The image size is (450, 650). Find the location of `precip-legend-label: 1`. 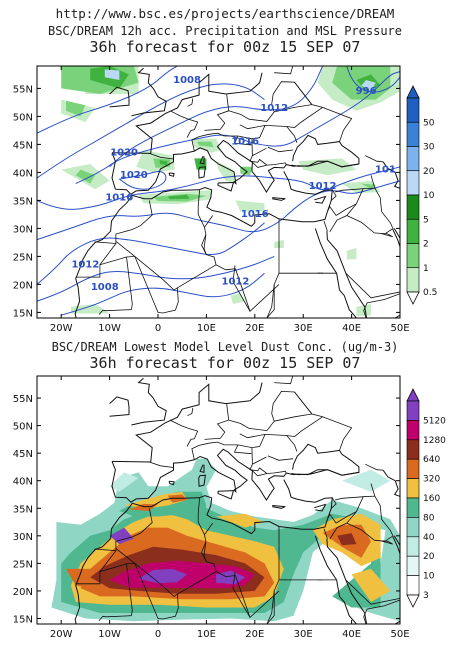

precip-legend-label: 1 is located at coordinates (426, 269).